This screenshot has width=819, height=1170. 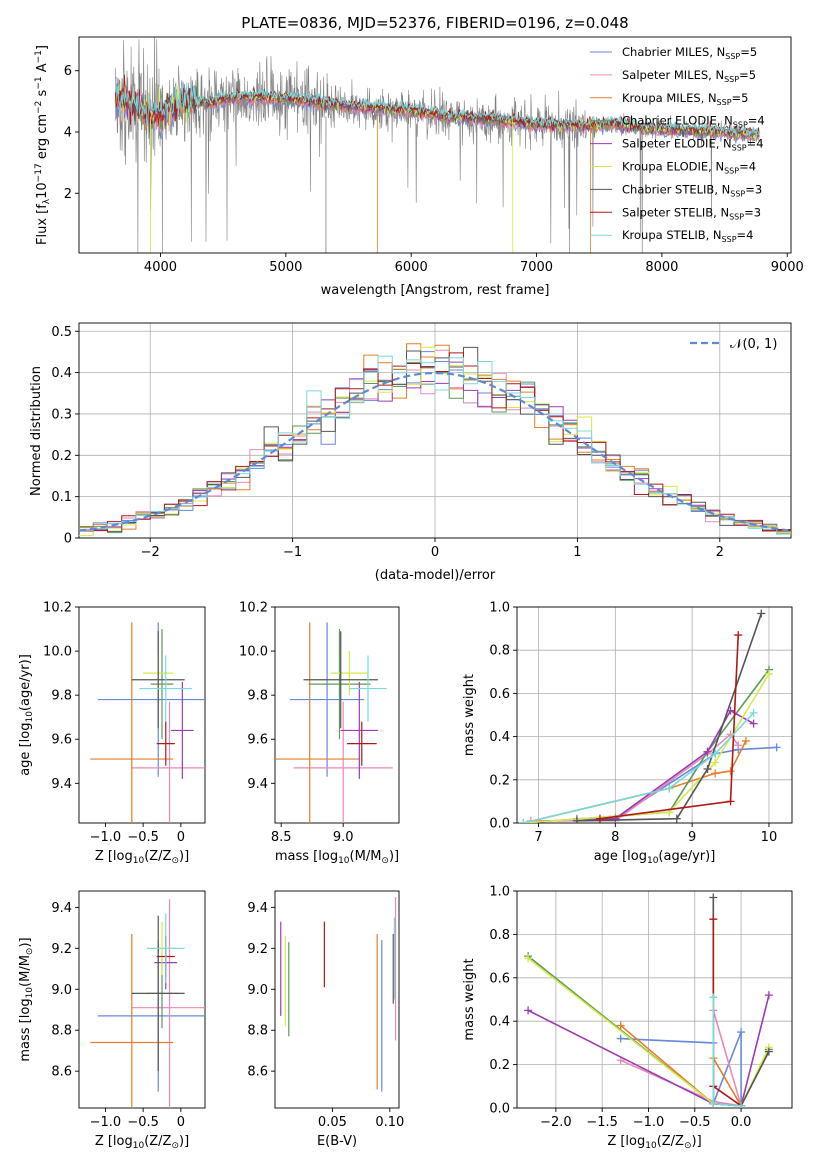 What do you see at coordinates (253, 652) in the screenshot?
I see `mass-age-ytick-label: 10.0` at bounding box center [253, 652].